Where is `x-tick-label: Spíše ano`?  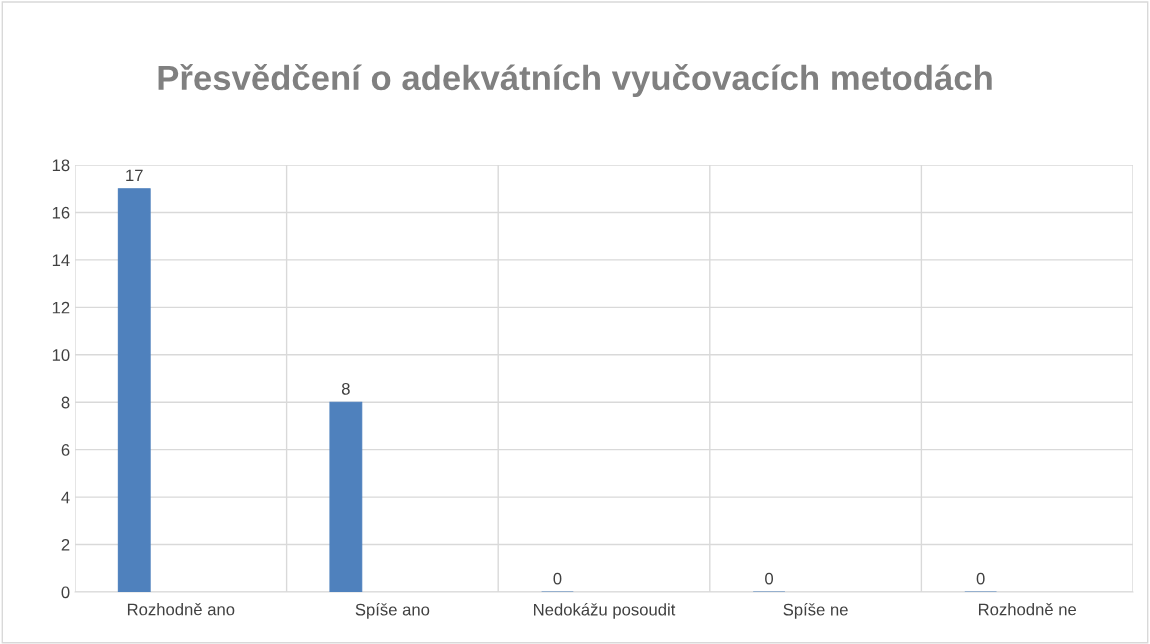 x-tick-label: Spíše ano is located at coordinates (392, 611).